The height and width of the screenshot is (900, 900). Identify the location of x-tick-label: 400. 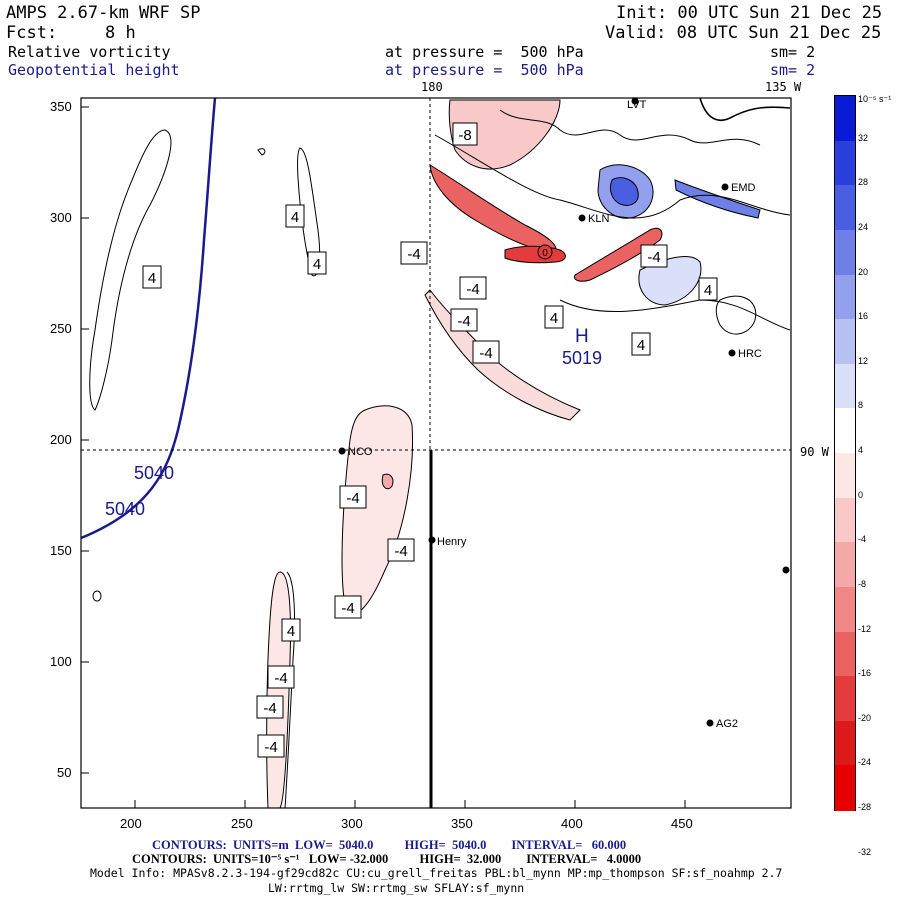
(572, 823).